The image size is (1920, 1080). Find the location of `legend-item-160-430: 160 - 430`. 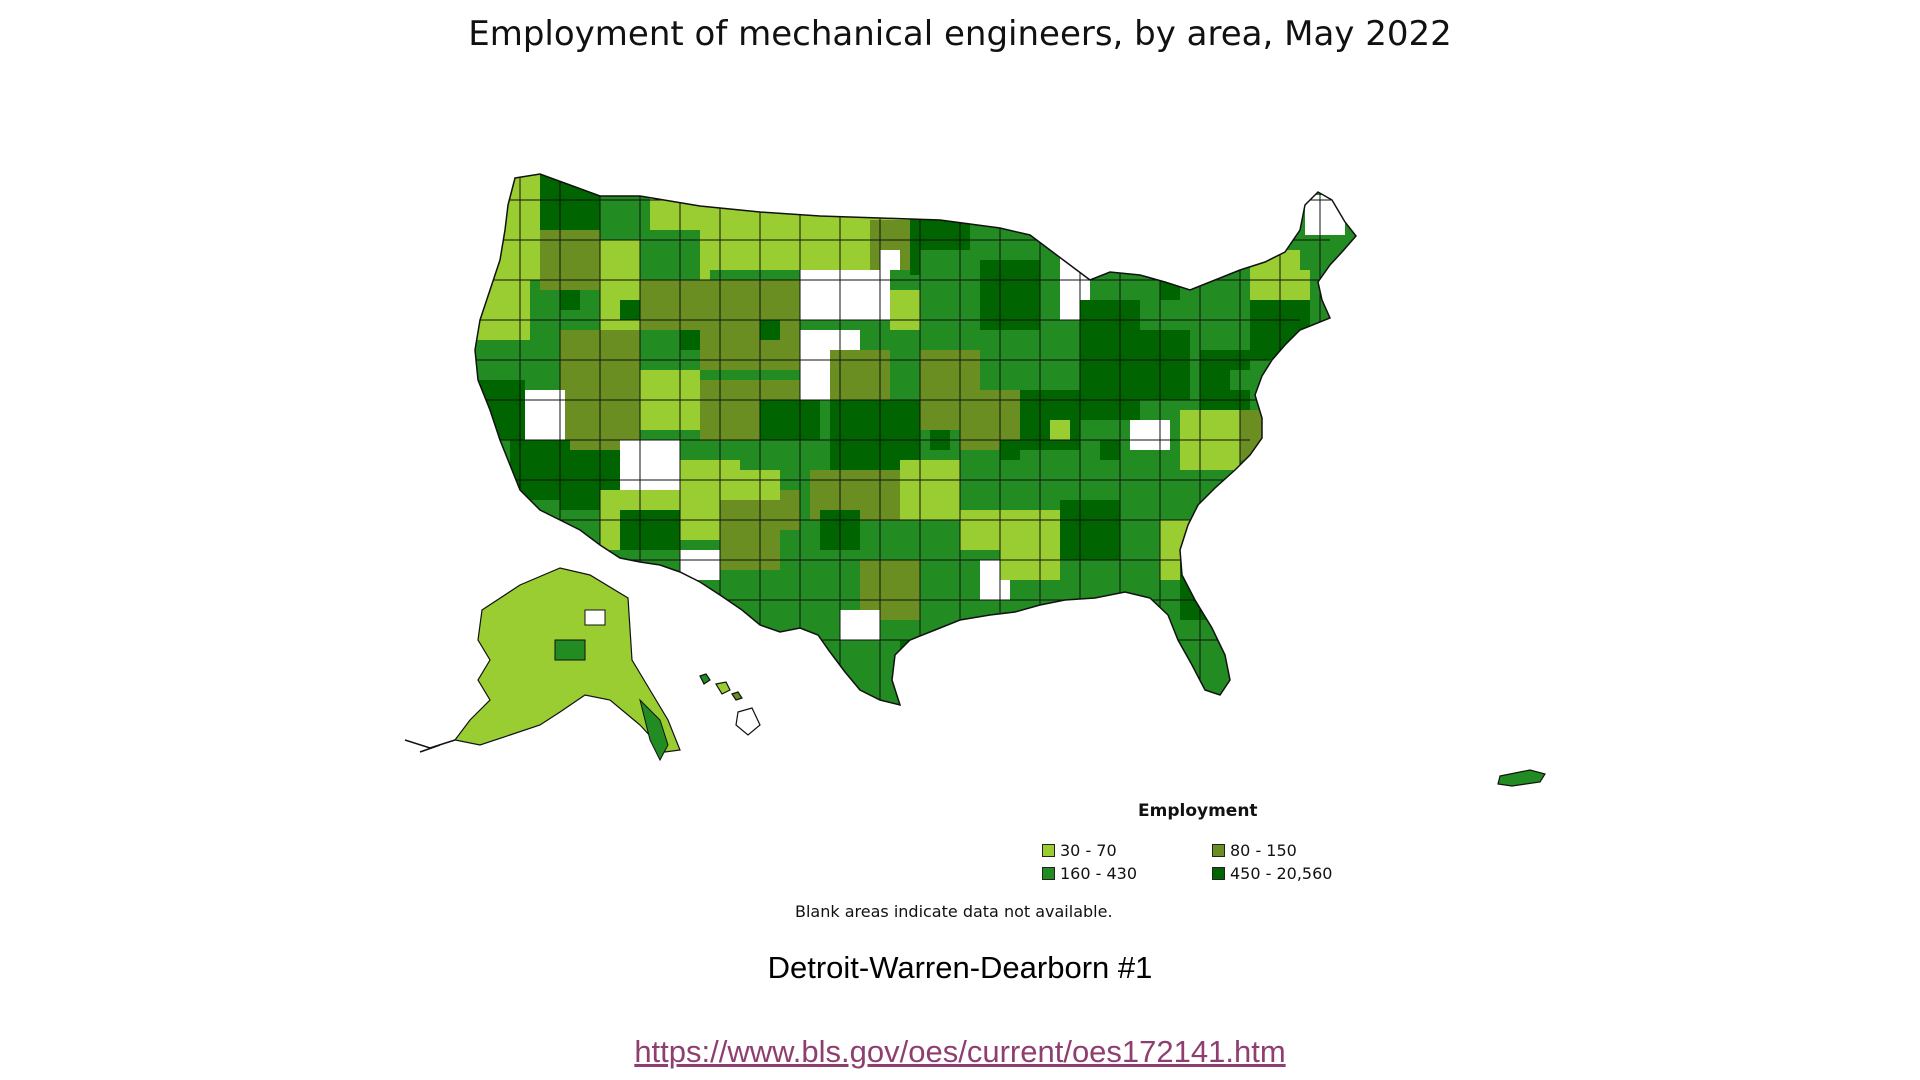

legend-item-160-430: 160 - 430 is located at coordinates (1089, 873).